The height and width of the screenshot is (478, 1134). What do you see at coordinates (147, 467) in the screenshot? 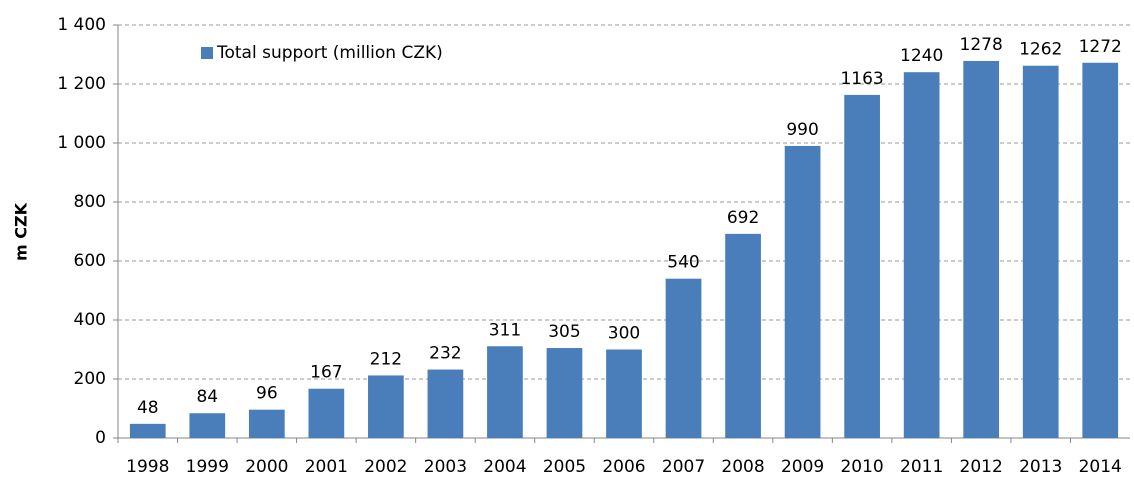
I see `x-tick-label: 1998` at bounding box center [147, 467].